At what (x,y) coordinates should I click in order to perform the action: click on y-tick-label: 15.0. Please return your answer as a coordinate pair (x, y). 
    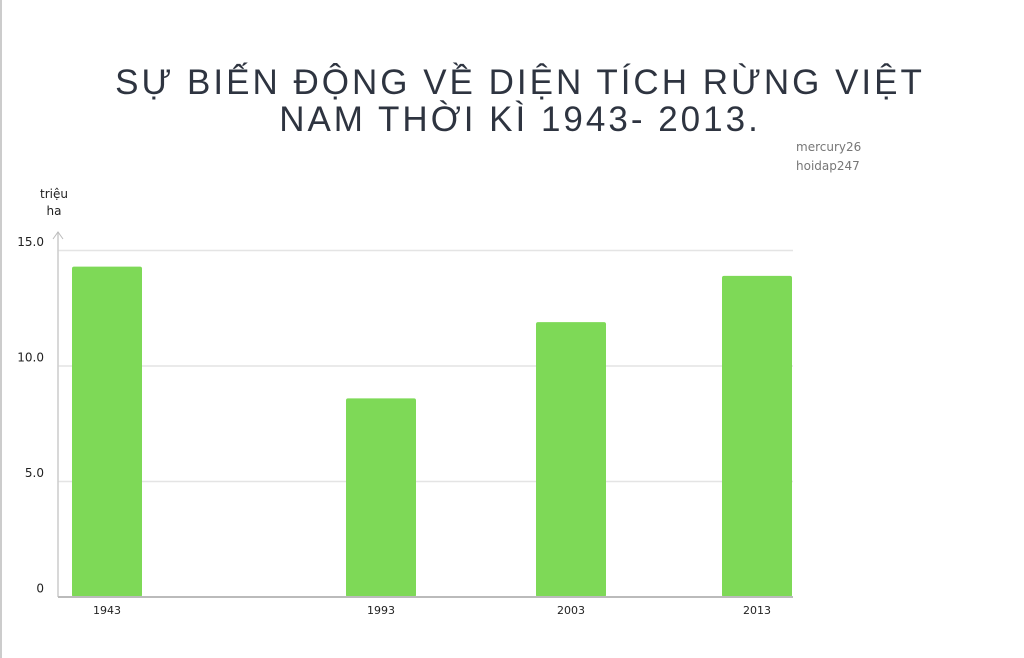
    Looking at the image, I should click on (30, 242).